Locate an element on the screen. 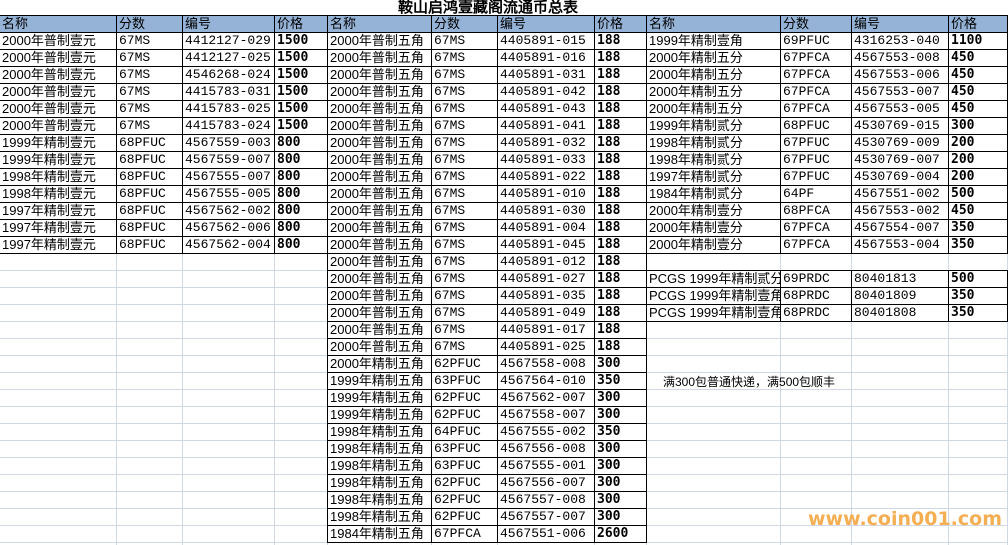 The width and height of the screenshot is (1008, 545). pcgs-cell-name: PCGS 1999年精制贰分 is located at coordinates (713, 279).